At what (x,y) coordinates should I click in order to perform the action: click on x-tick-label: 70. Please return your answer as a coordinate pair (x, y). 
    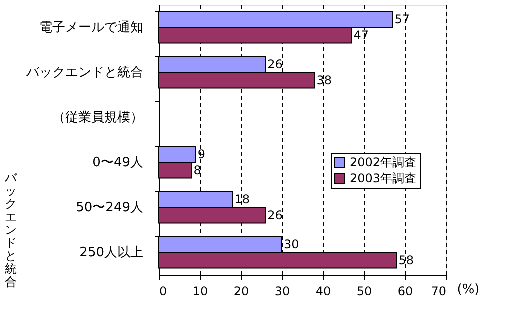
    Looking at the image, I should click on (438, 291).